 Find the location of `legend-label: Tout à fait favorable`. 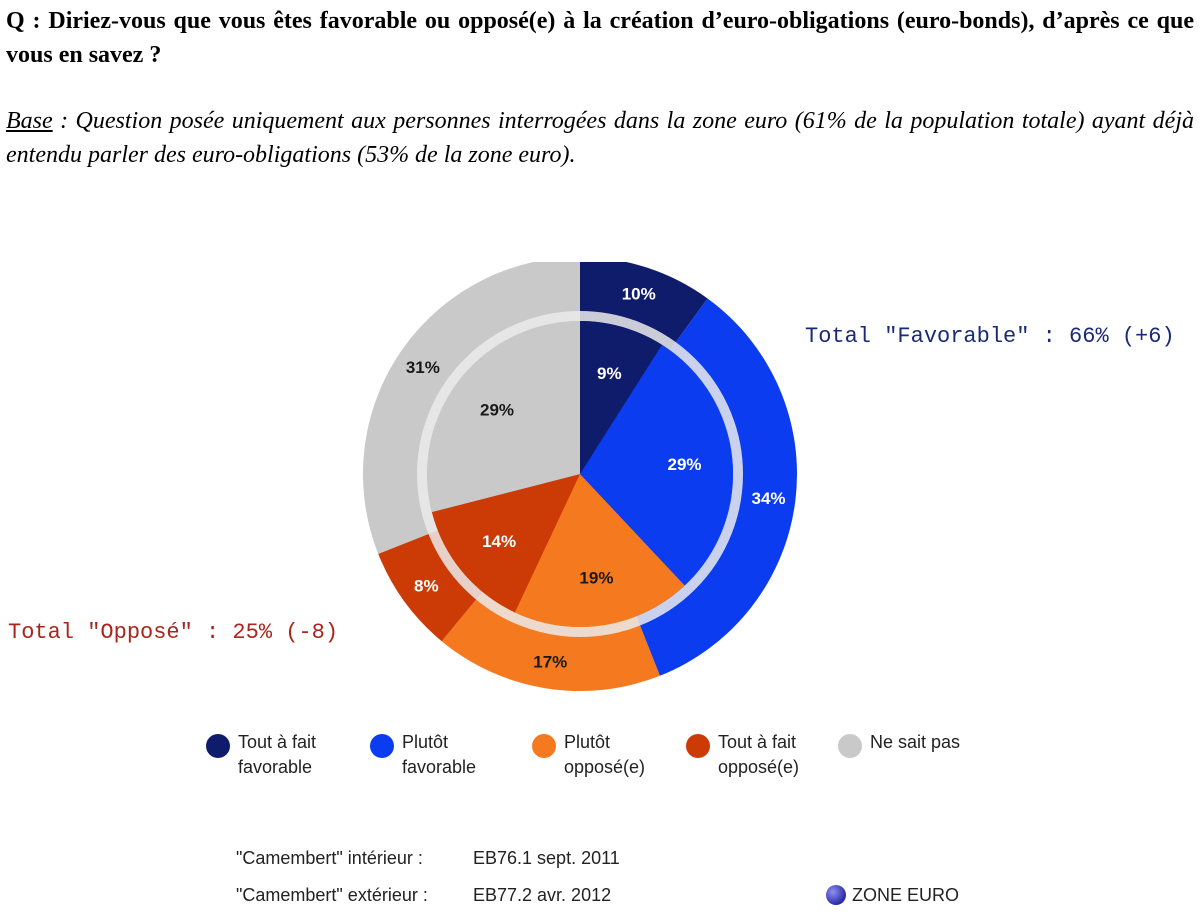

legend-label: Tout à fait favorable is located at coordinates (277, 754).